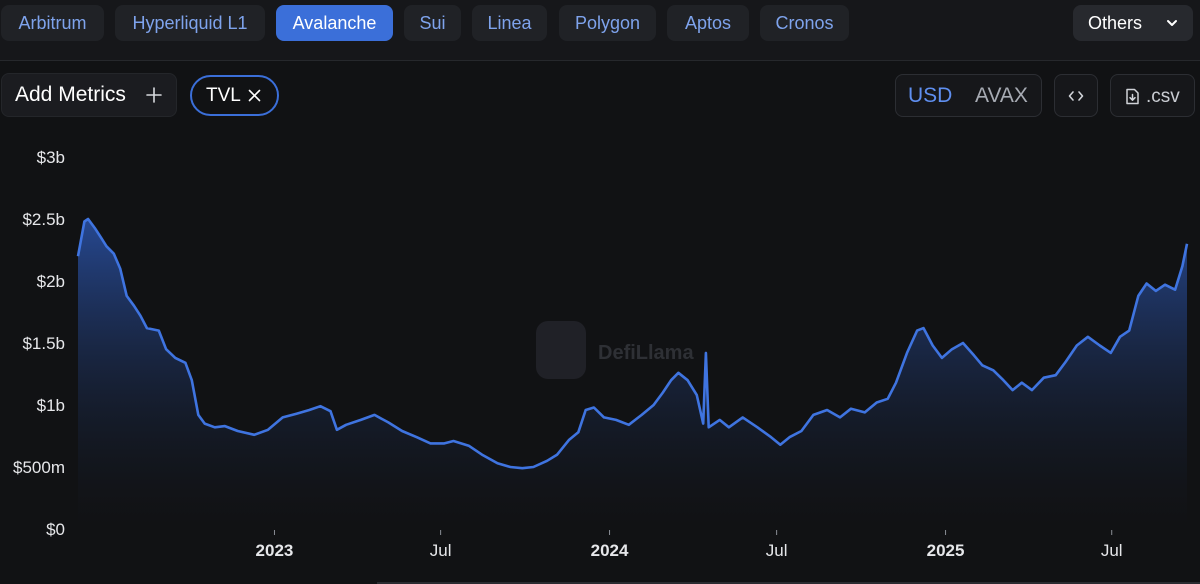 The width and height of the screenshot is (1200, 584). What do you see at coordinates (1132, 96) in the screenshot?
I see `download-file-icon` at bounding box center [1132, 96].